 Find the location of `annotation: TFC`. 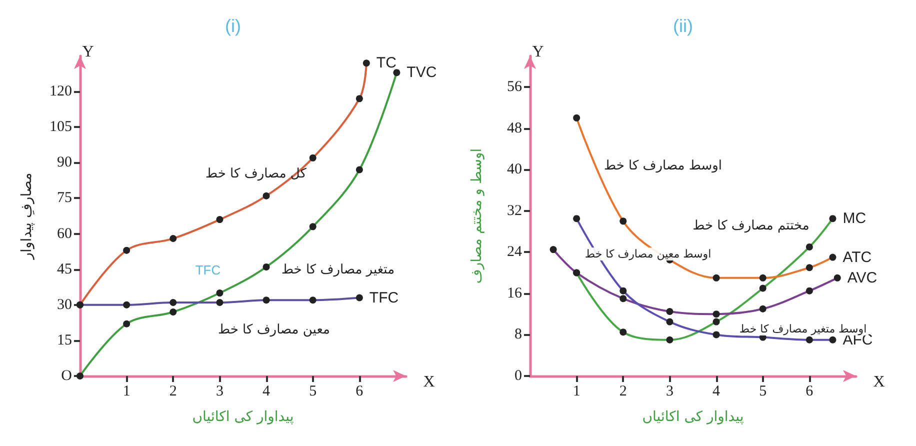

annotation: TFC is located at coordinates (208, 270).